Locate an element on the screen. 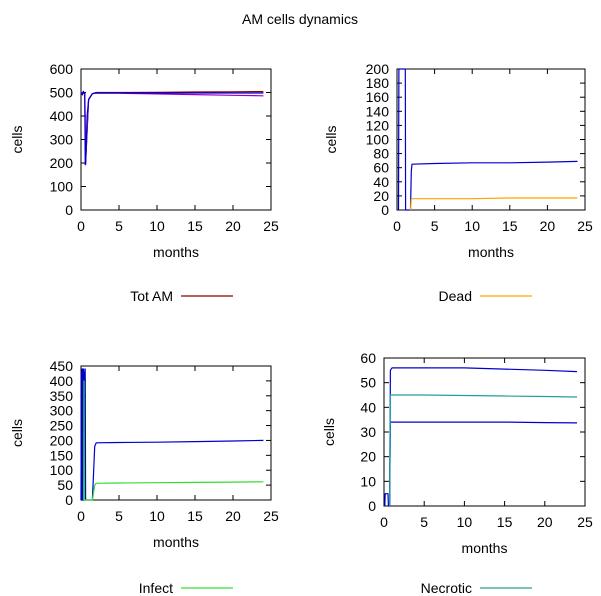 This screenshot has height=596, width=601. legend-label: Tot AM is located at coordinates (151, 296).